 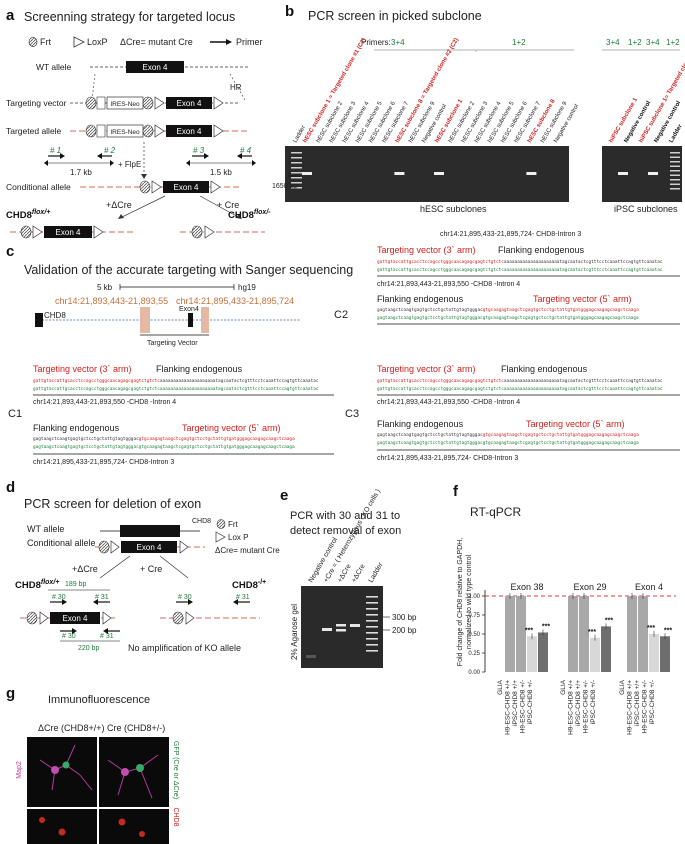 What do you see at coordinates (71, 728) in the screenshot?
I see `g-left-col: ΔCre (CHD8+/+)` at bounding box center [71, 728].